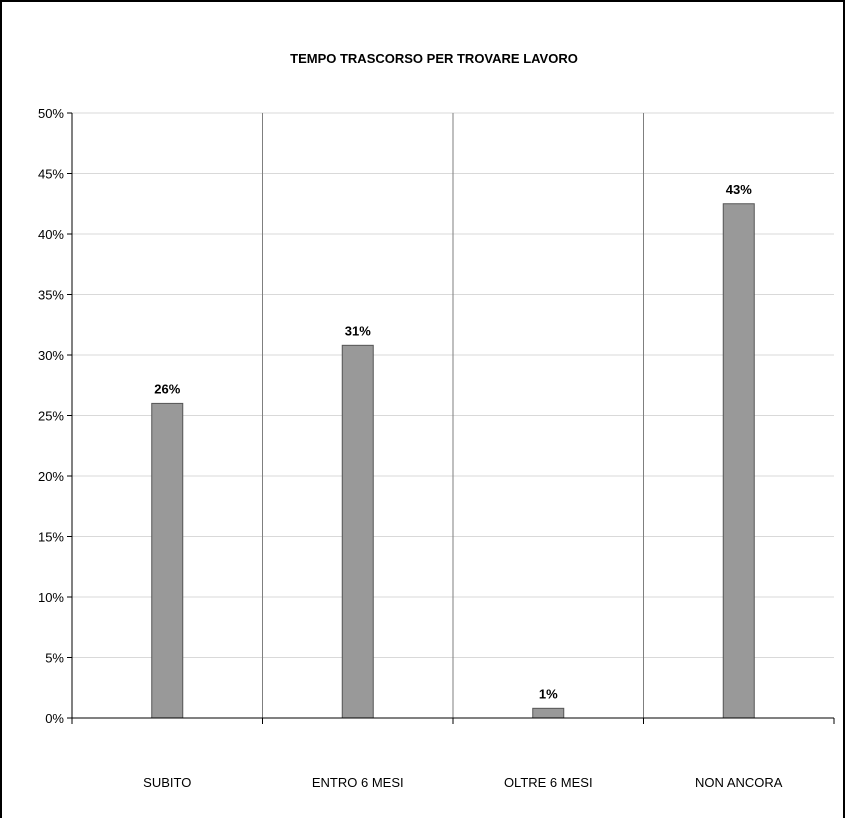 This screenshot has width=845, height=818. What do you see at coordinates (51, 113) in the screenshot?
I see `y-tick-label: 50%` at bounding box center [51, 113].